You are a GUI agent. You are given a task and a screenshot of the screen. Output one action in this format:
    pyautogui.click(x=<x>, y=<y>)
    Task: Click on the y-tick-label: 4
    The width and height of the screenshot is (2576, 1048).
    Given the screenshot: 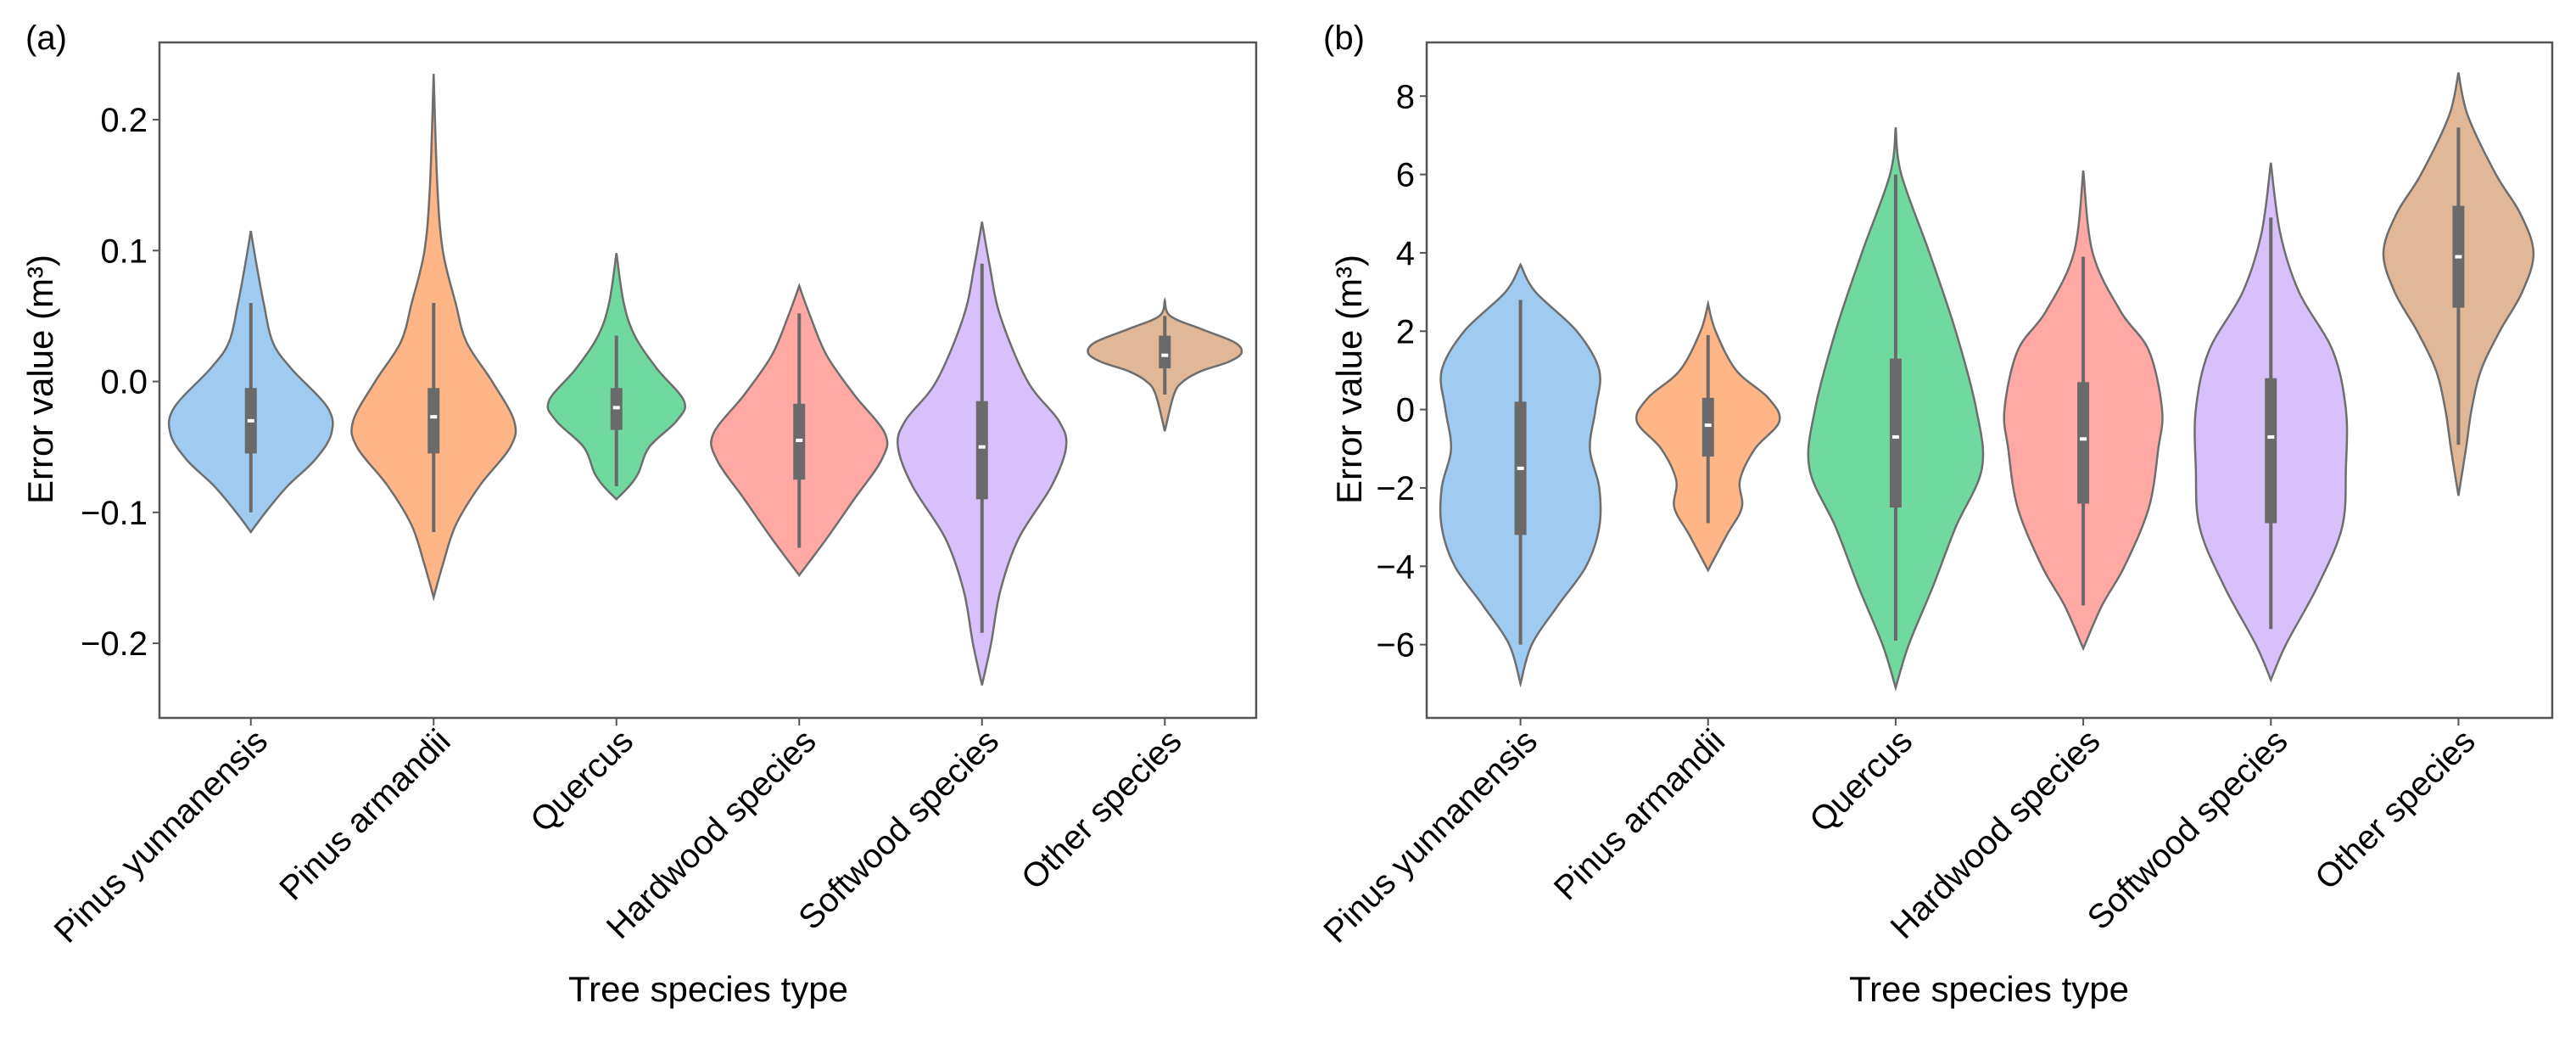 What is the action you would take?
    pyautogui.click(x=1405, y=253)
    